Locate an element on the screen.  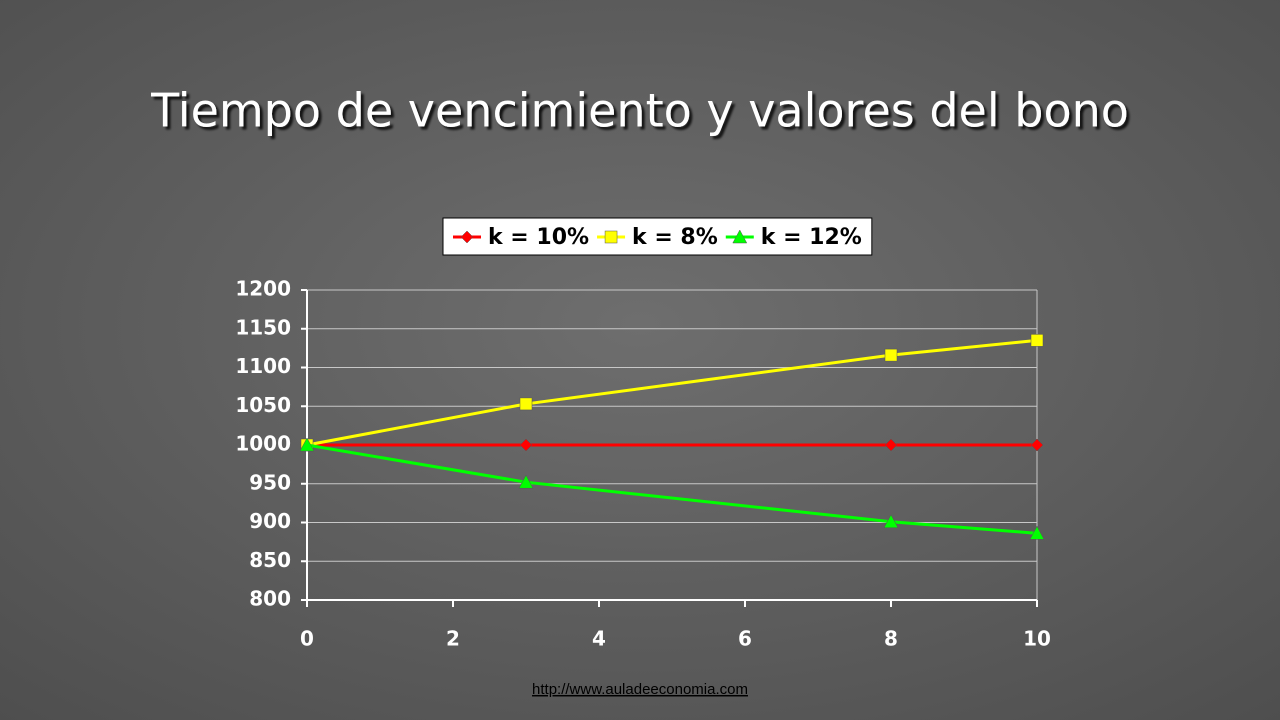
chart-title: Tiempo de vencimiento y valores del bono is located at coordinates (639, 111).